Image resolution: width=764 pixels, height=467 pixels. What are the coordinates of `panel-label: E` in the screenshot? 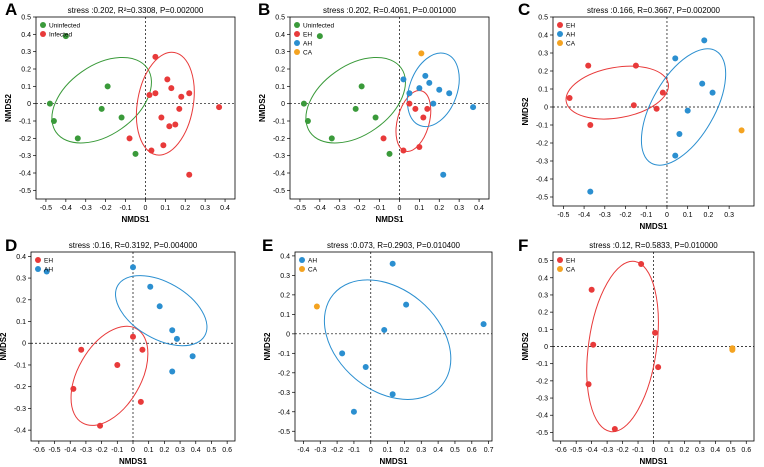 It's located at (267, 245).